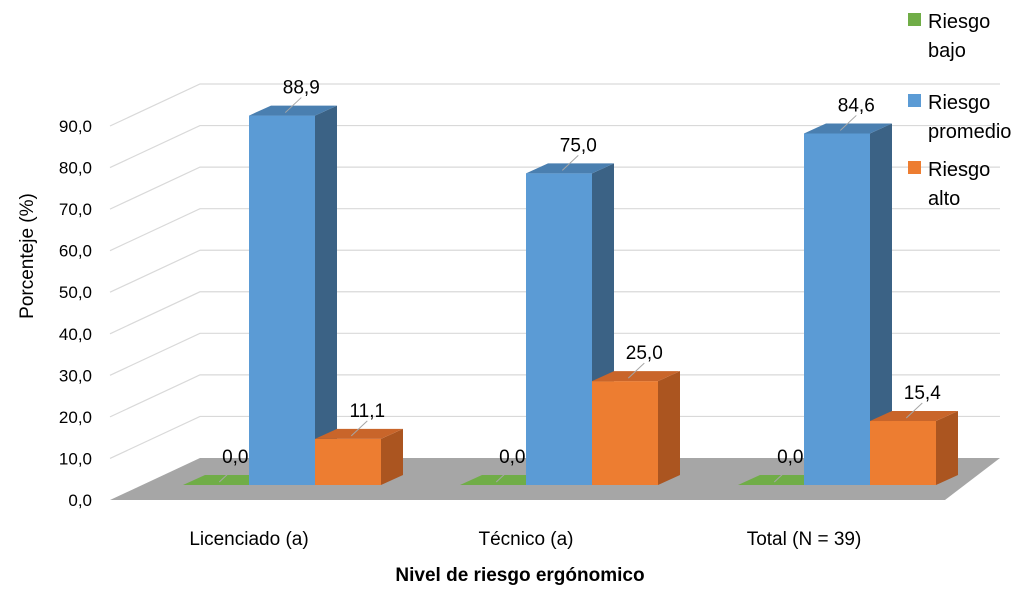 This screenshot has height=589, width=1036. What do you see at coordinates (969, 132) in the screenshot?
I see `legend-label: promedio` at bounding box center [969, 132].